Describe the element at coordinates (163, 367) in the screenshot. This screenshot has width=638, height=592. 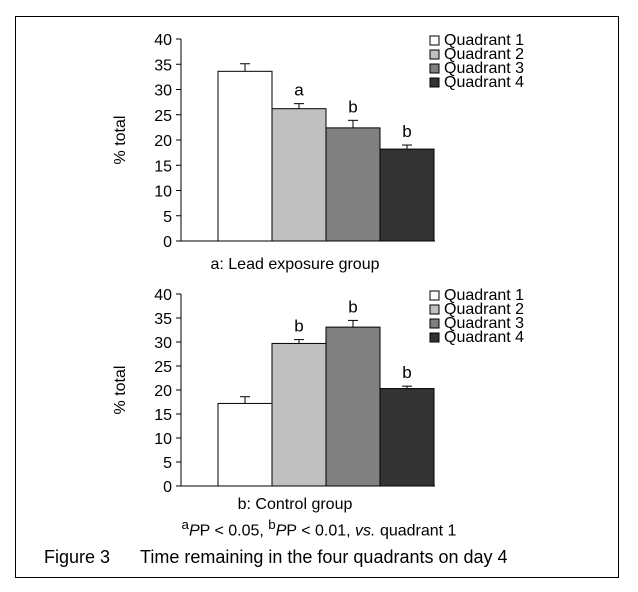
I see `chart-b-y-tick-label: 25` at that location.